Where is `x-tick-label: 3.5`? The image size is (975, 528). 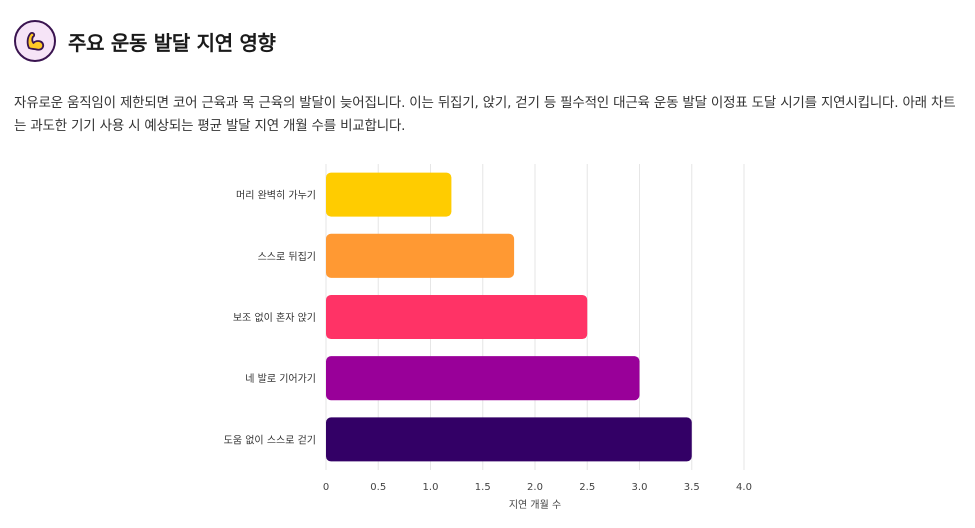
x-tick-label: 3.5 is located at coordinates (692, 487).